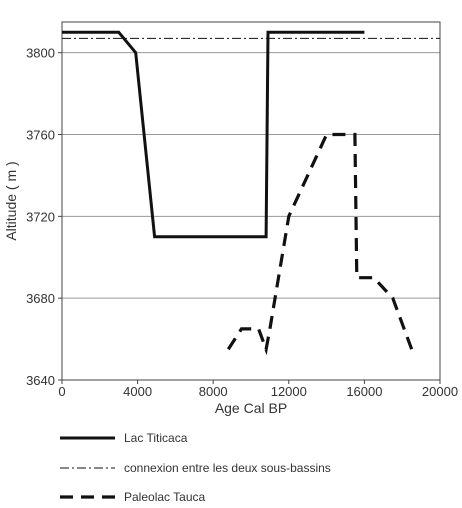 Image resolution: width=462 pixels, height=508 pixels. I want to click on x-tick-label: 0, so click(61, 391).